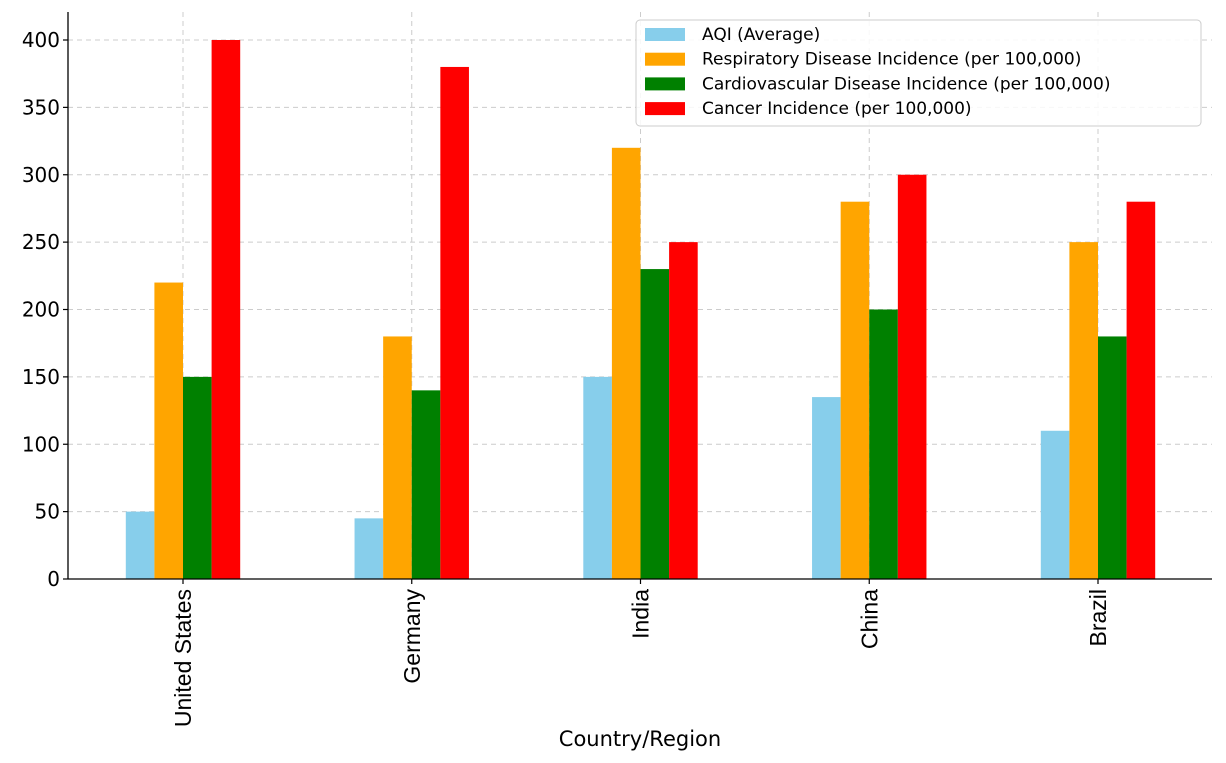 The image size is (1226, 763). What do you see at coordinates (41, 40) in the screenshot?
I see `y-tick-label: 400` at bounding box center [41, 40].